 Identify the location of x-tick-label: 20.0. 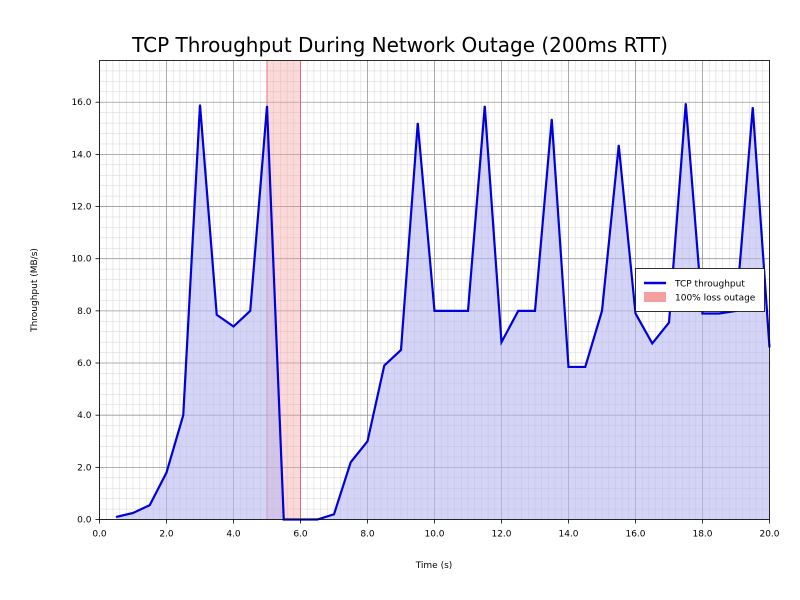
(769, 535).